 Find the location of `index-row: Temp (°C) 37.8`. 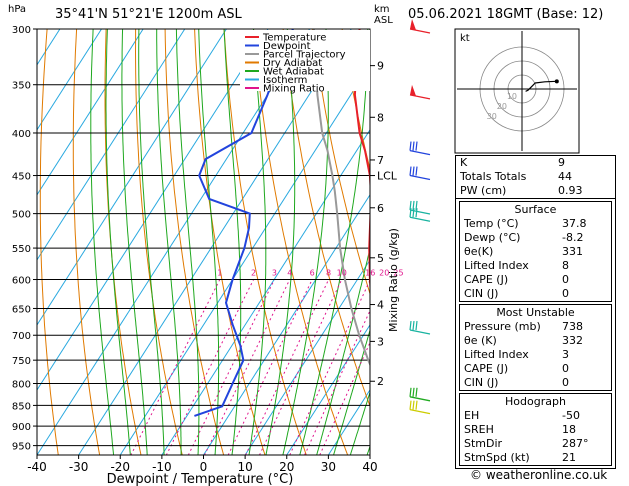

index-row: Temp (°C) 37.8 is located at coordinates (535, 224).